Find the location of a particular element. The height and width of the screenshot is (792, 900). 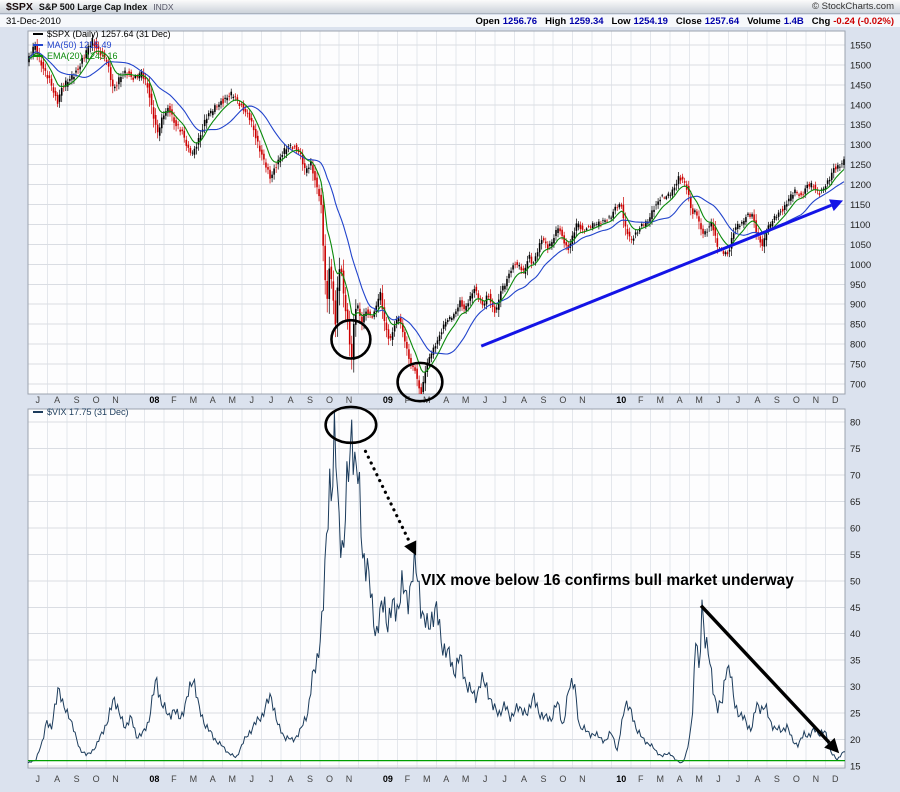

y-axis-tick-label: 35 is located at coordinates (855, 661).